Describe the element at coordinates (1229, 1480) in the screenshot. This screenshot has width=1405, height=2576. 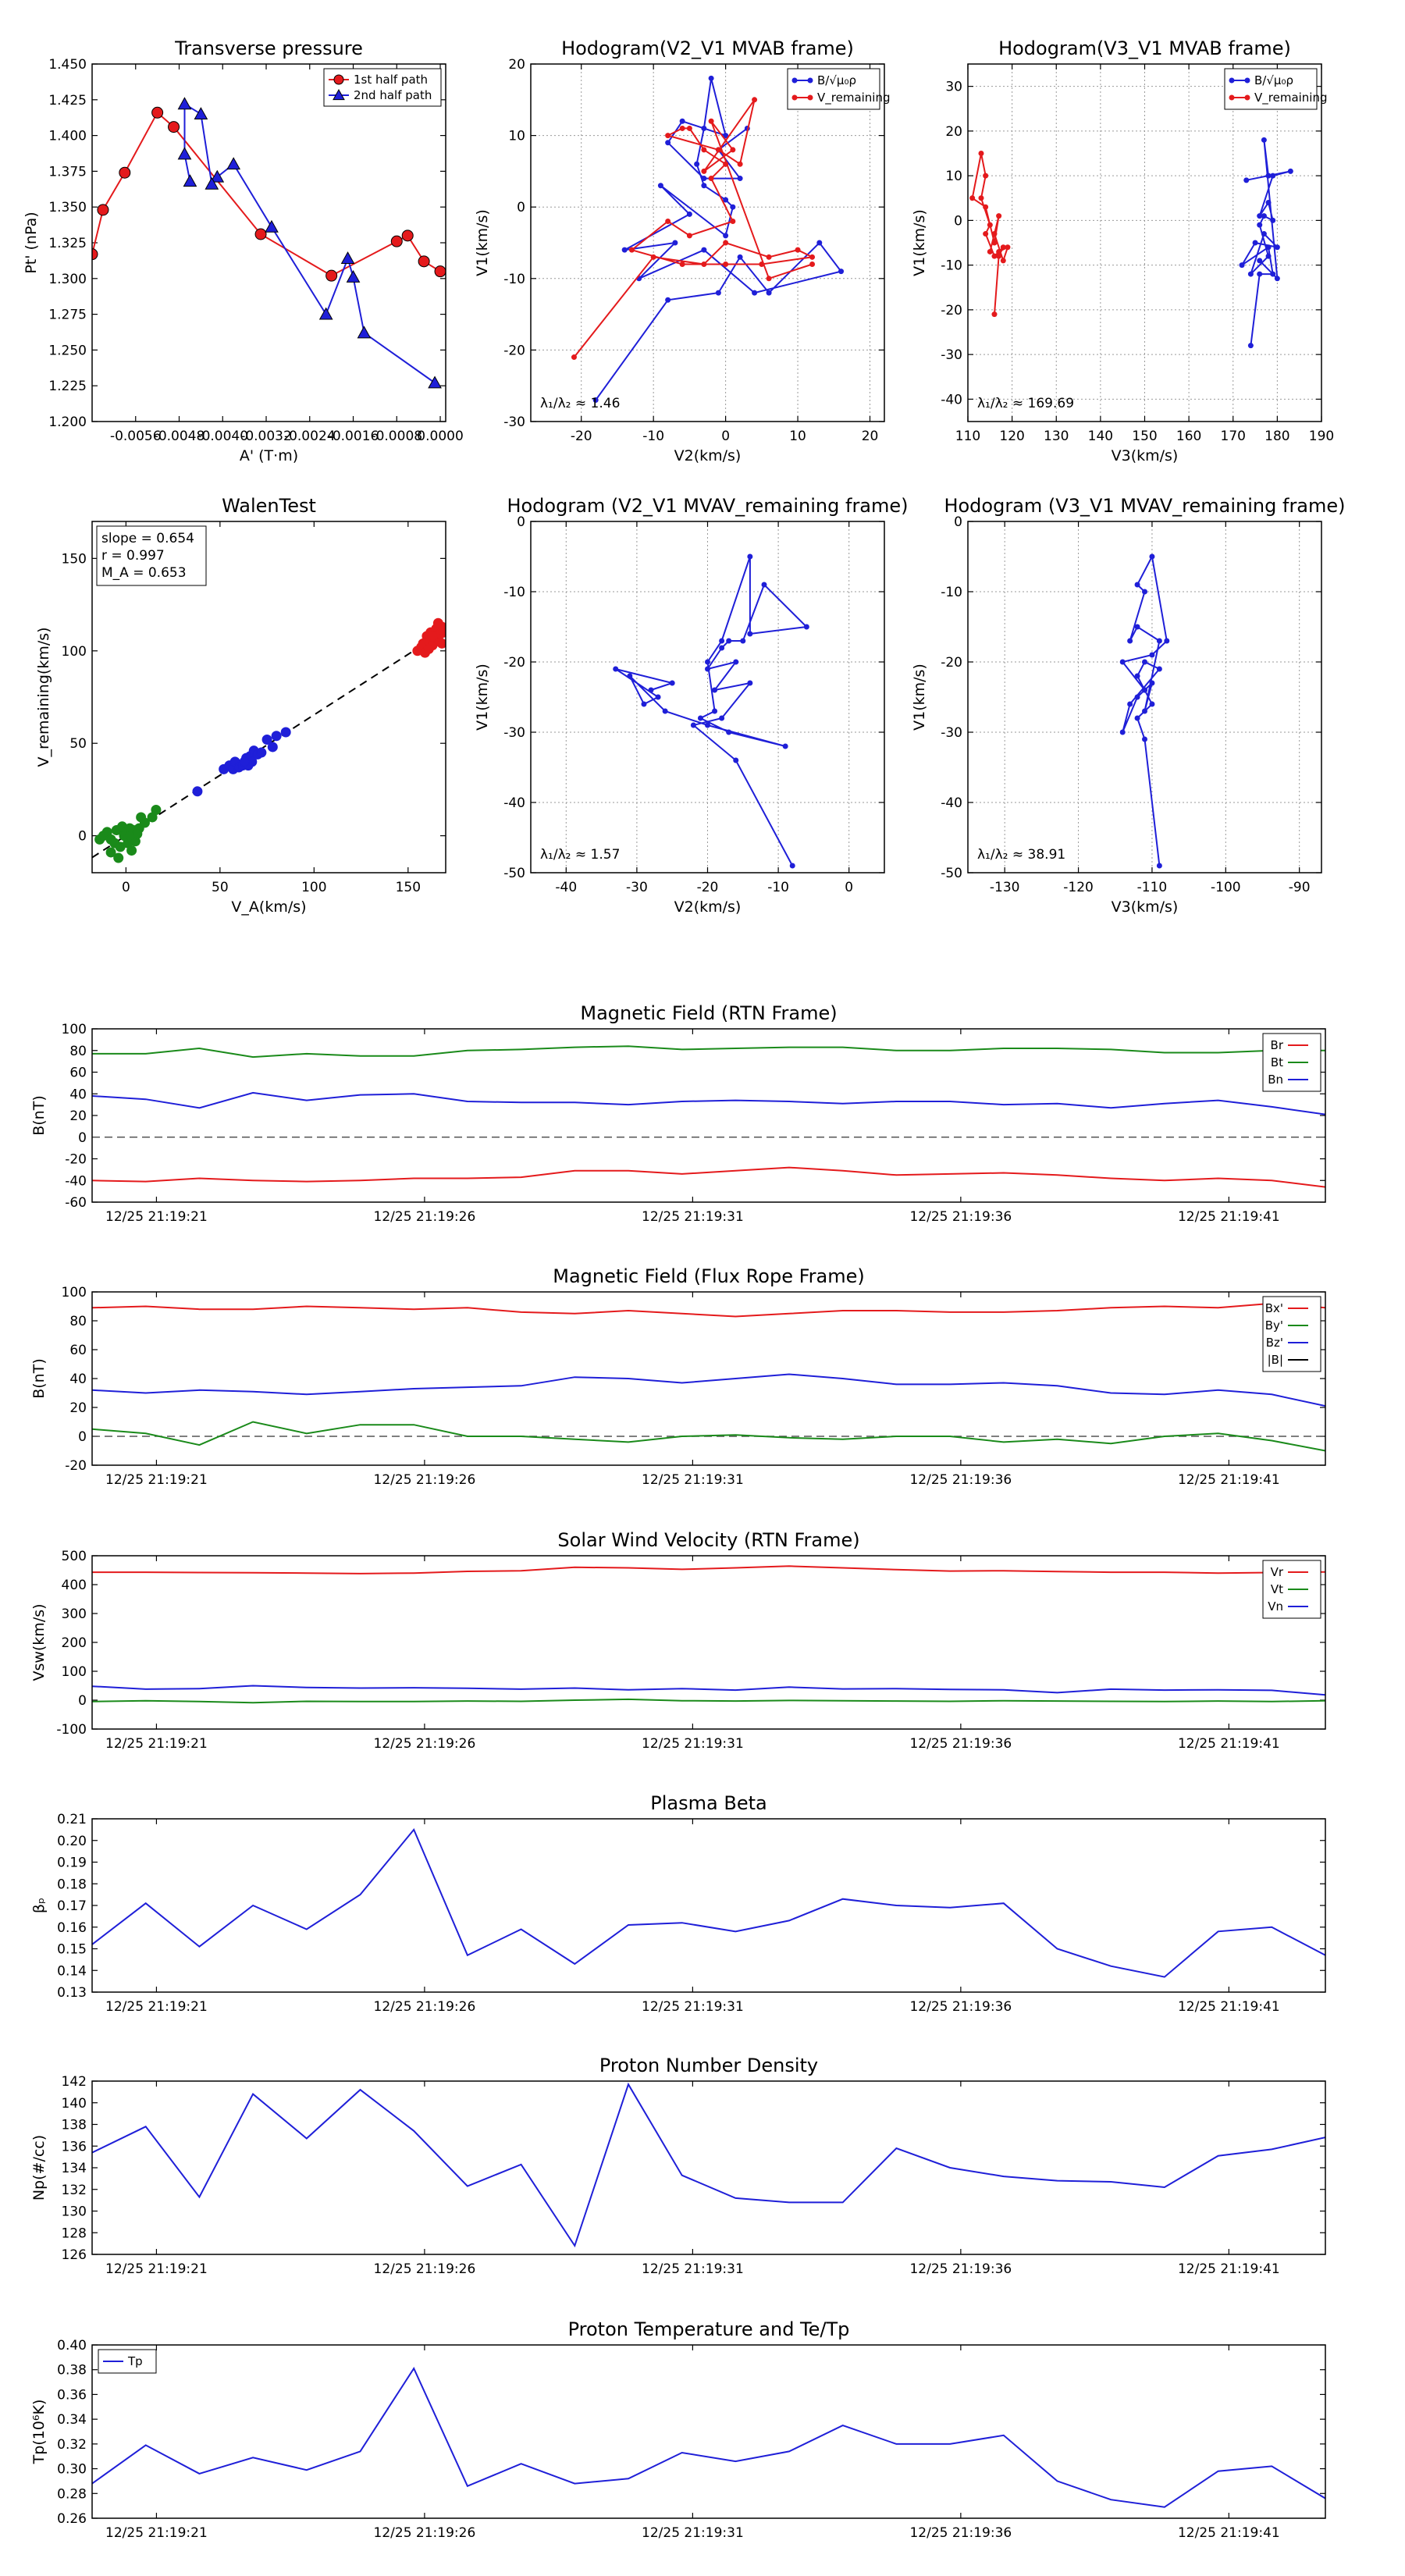
I see `x-tick-label: 12/25 21:19:41` at that location.